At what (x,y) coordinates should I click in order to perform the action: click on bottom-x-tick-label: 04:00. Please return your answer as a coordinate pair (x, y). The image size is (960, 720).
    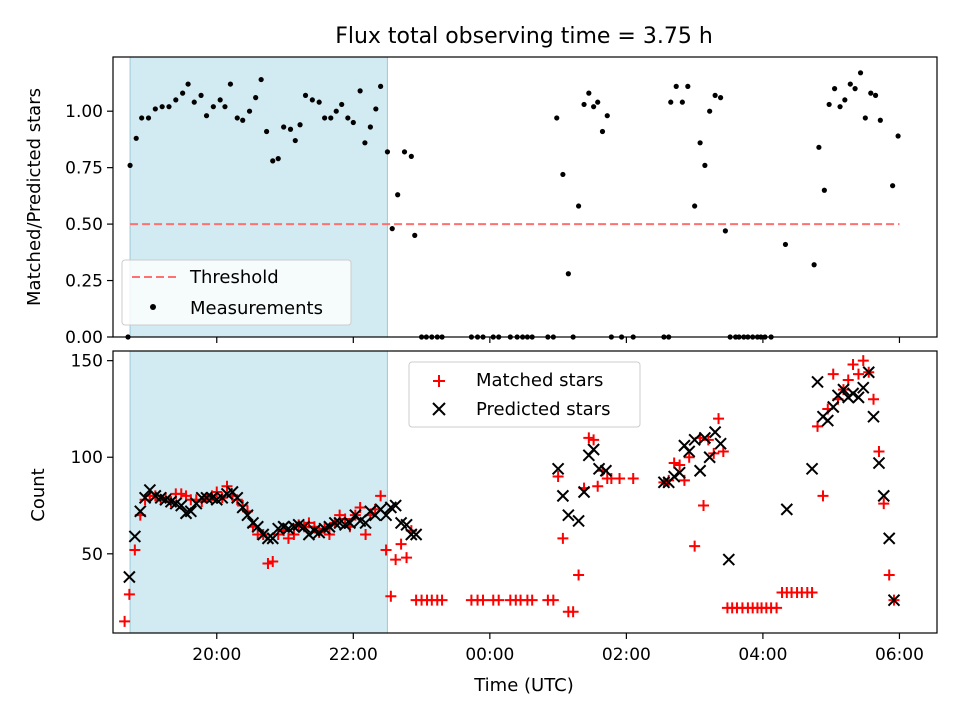
    Looking at the image, I should click on (762, 655).